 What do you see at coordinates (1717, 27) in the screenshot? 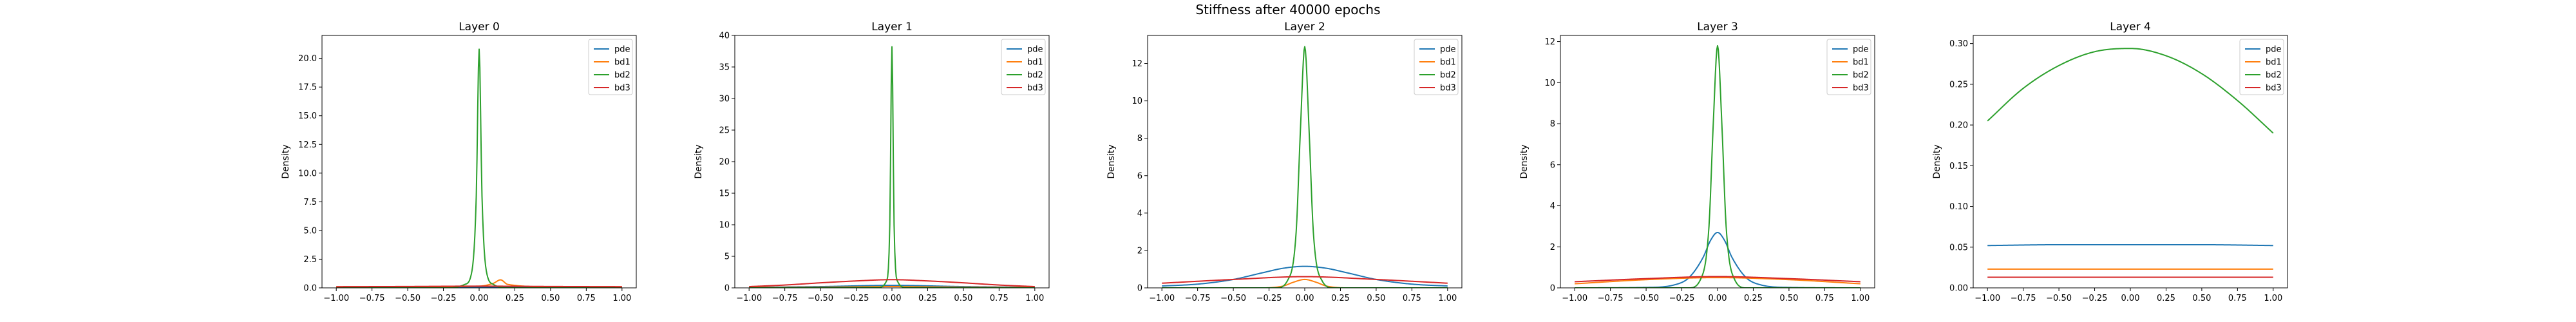
I see `subplot-title: Layer 3` at bounding box center [1717, 27].